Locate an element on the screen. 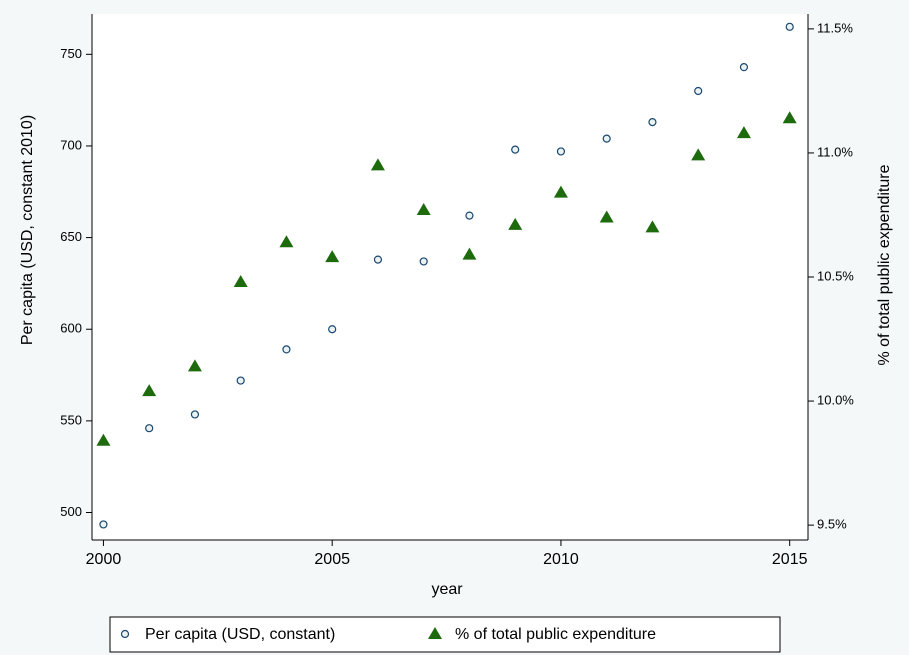  x-tick-label: 2010 is located at coordinates (561, 559).